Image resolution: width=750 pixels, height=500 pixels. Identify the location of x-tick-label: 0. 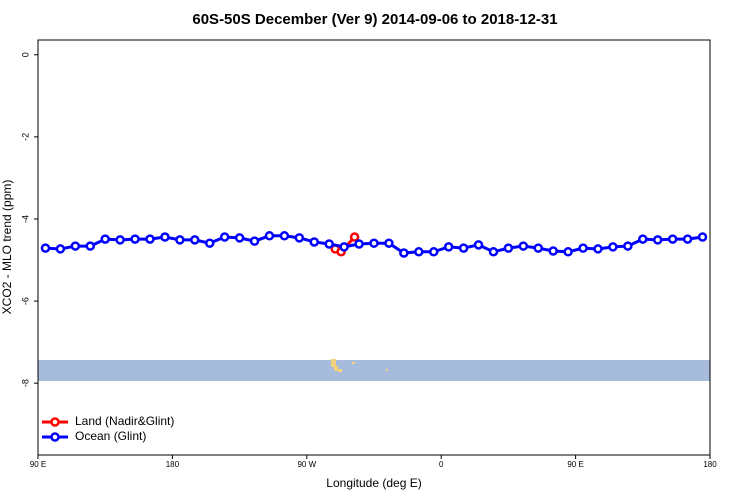
(441, 464).